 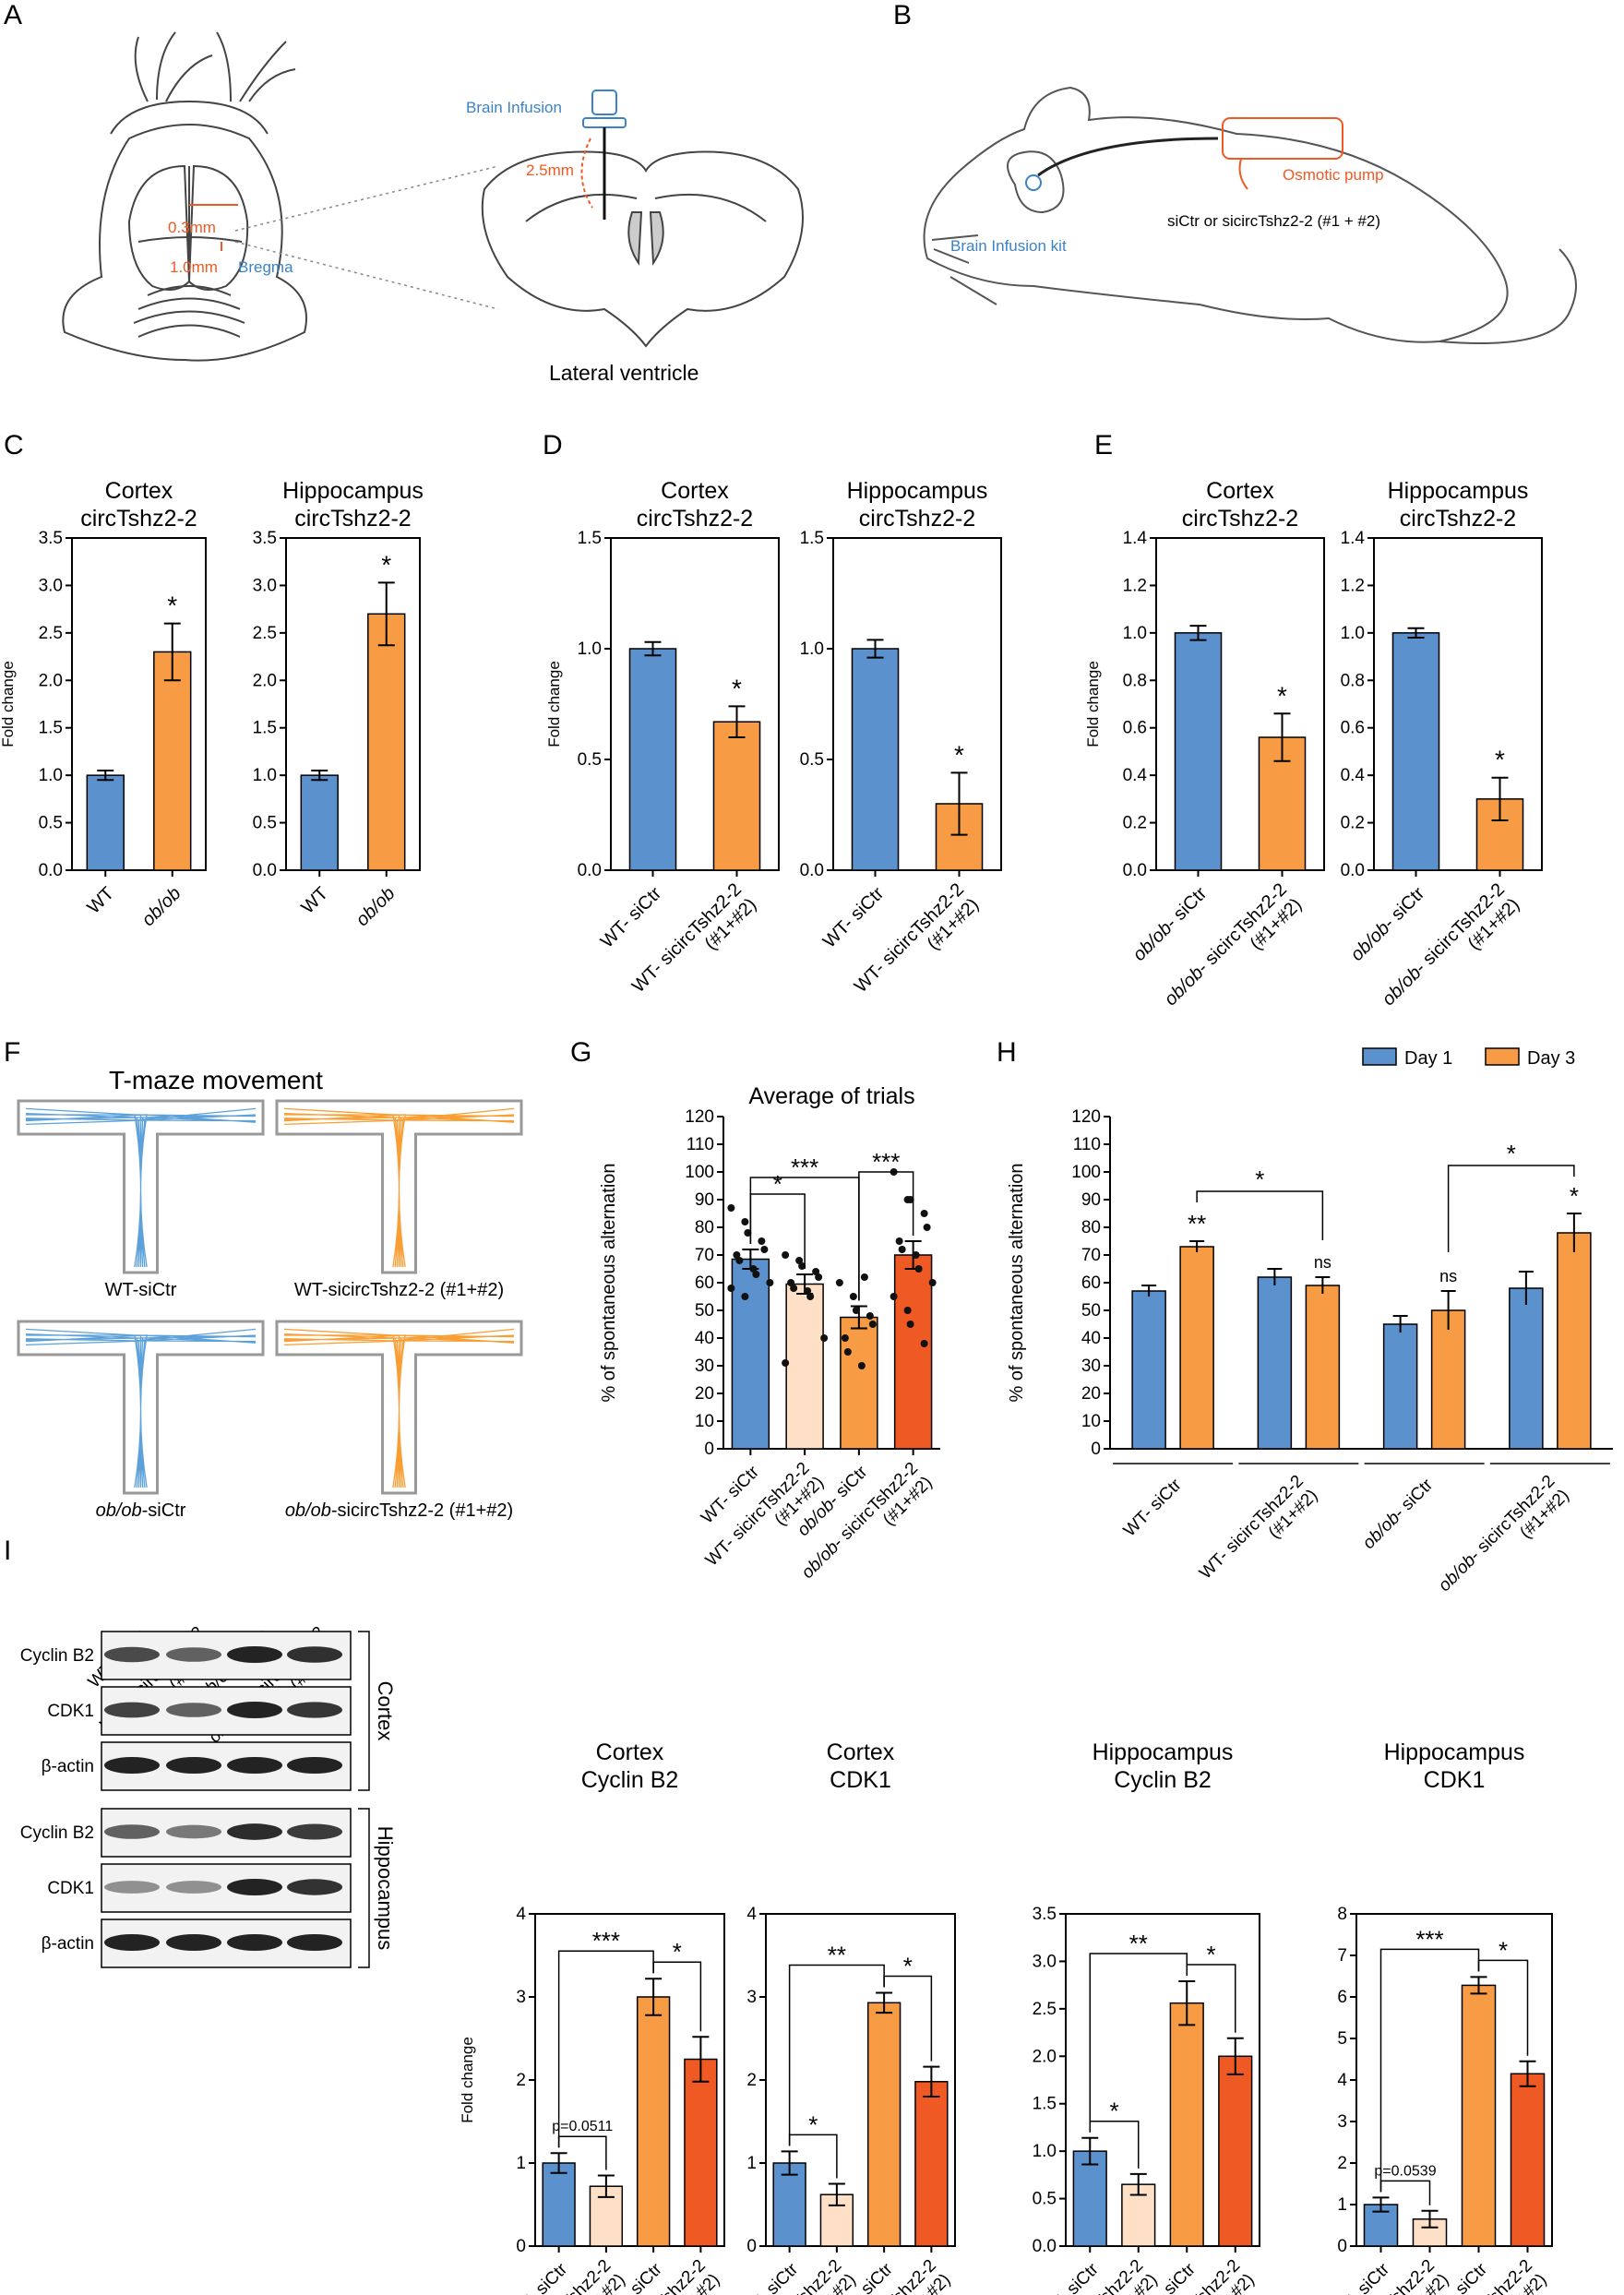 I want to click on panel-label-c: C, so click(x=14, y=445).